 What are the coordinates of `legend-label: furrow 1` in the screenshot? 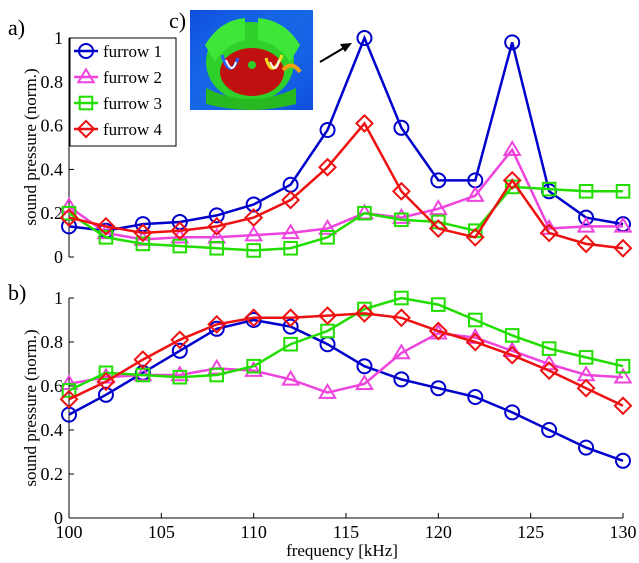 It's located at (132, 51).